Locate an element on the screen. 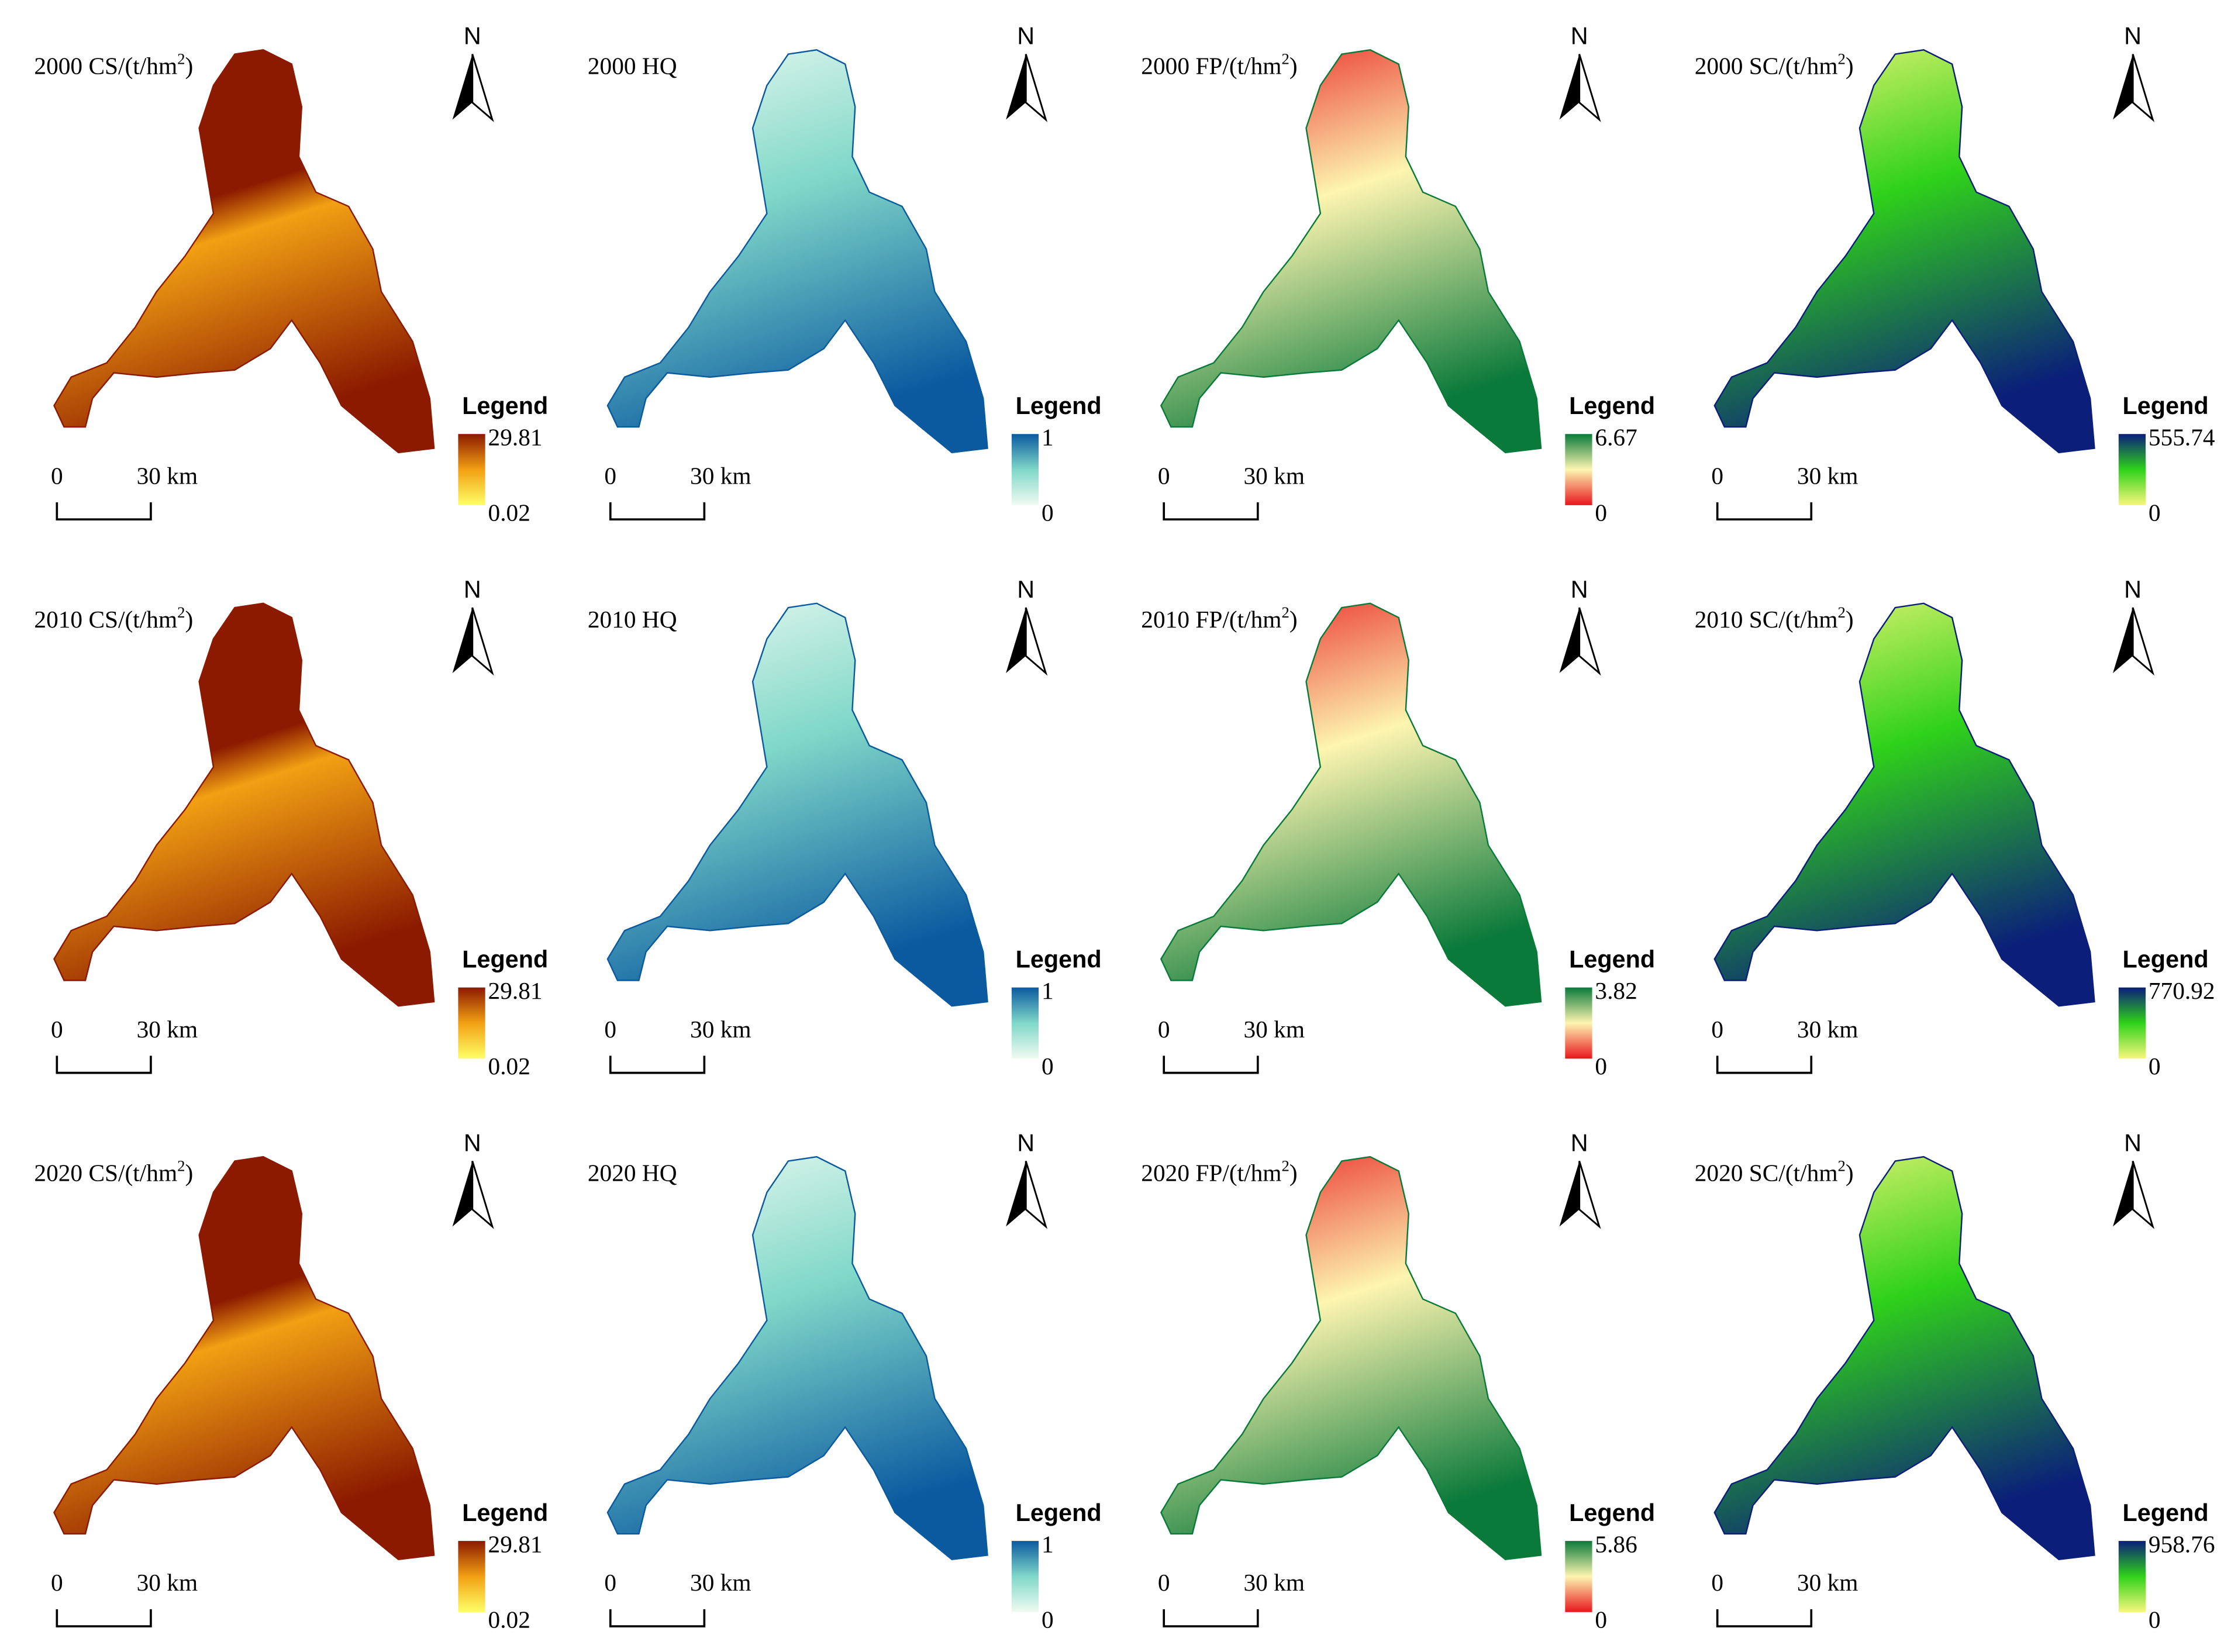 The width and height of the screenshot is (2231, 1652). panel-title: 2010 FP/(t/hm2) is located at coordinates (1219, 618).